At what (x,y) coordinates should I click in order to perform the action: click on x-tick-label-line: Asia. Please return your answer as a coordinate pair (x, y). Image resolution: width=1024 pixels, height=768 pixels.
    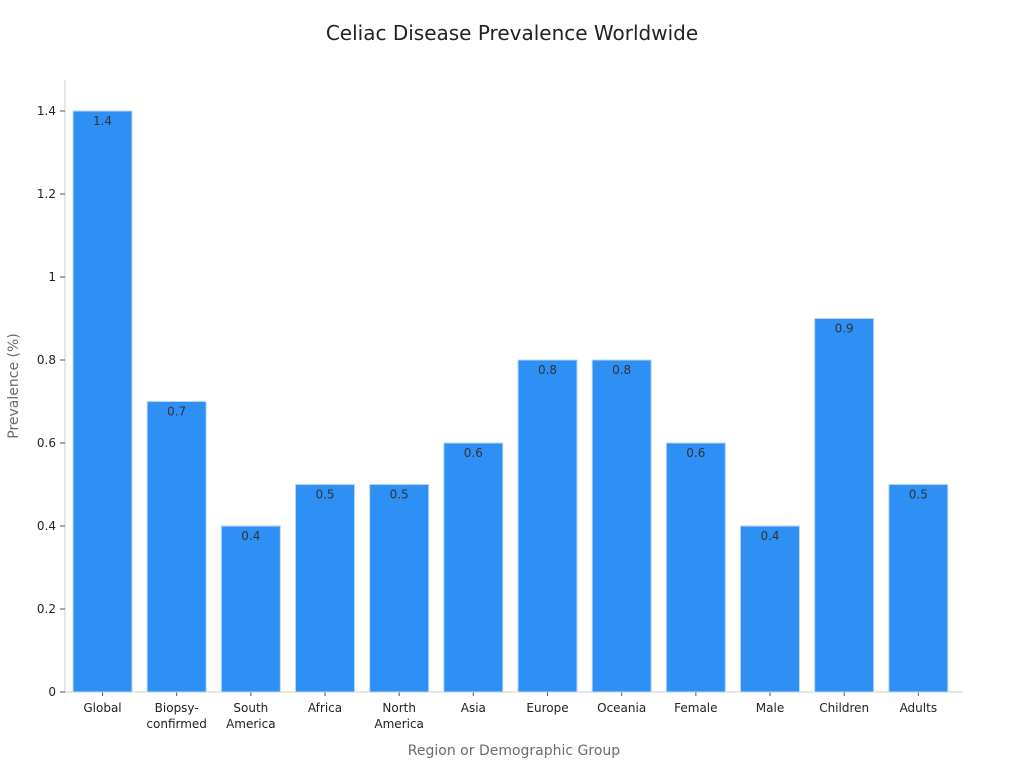
    Looking at the image, I should click on (473, 708).